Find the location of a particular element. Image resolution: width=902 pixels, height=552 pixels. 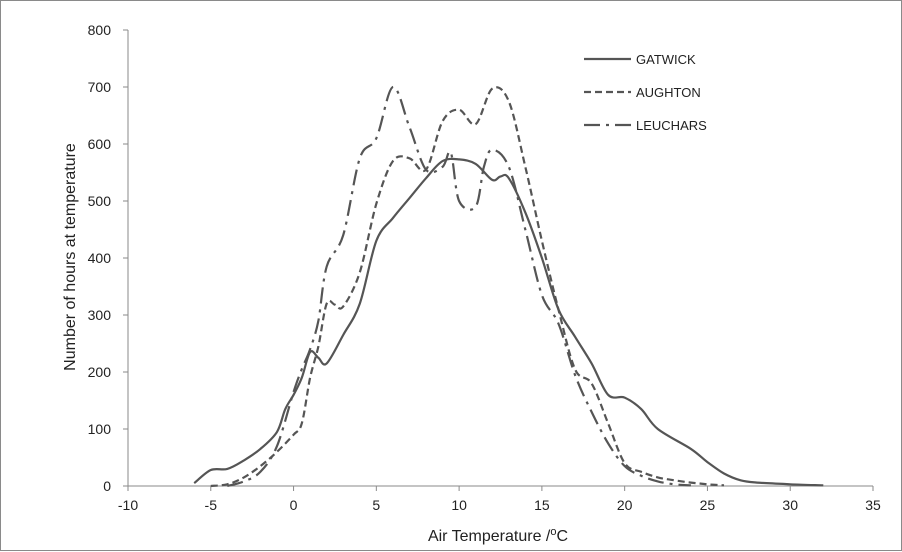

y-tick-label: 0 is located at coordinates (107, 486).